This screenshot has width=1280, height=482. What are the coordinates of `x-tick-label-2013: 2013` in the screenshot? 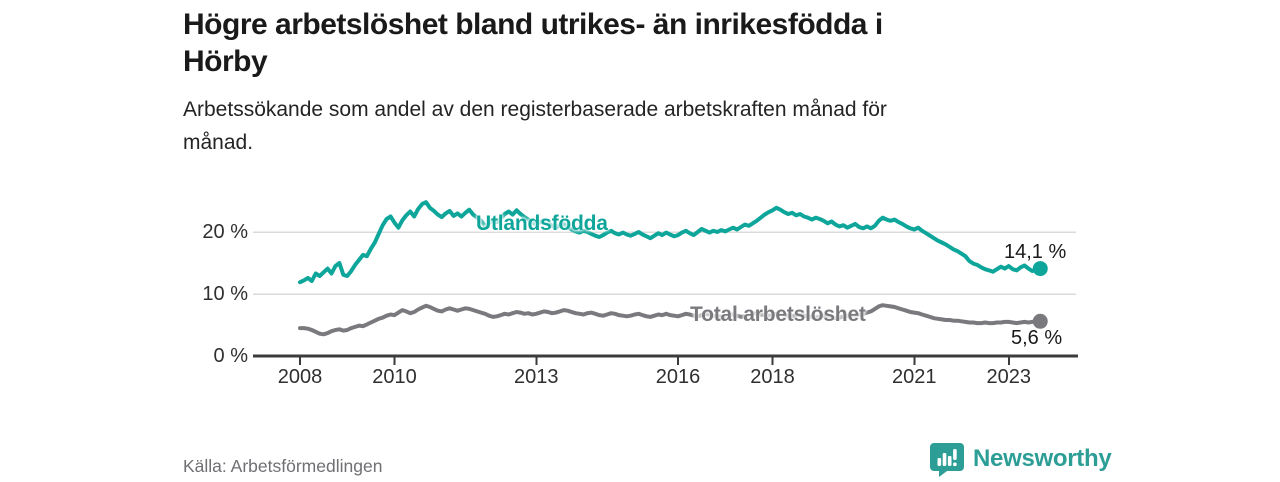 It's located at (536, 377).